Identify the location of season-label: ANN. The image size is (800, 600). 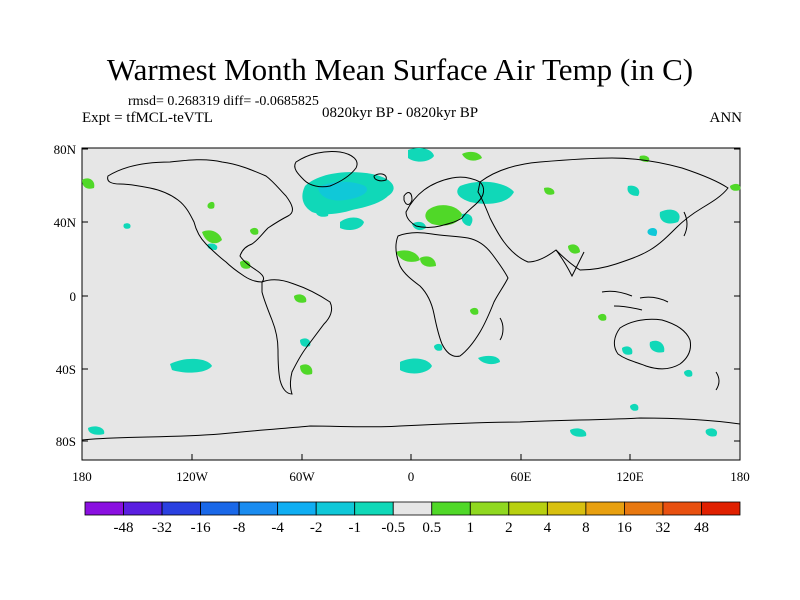
(726, 118).